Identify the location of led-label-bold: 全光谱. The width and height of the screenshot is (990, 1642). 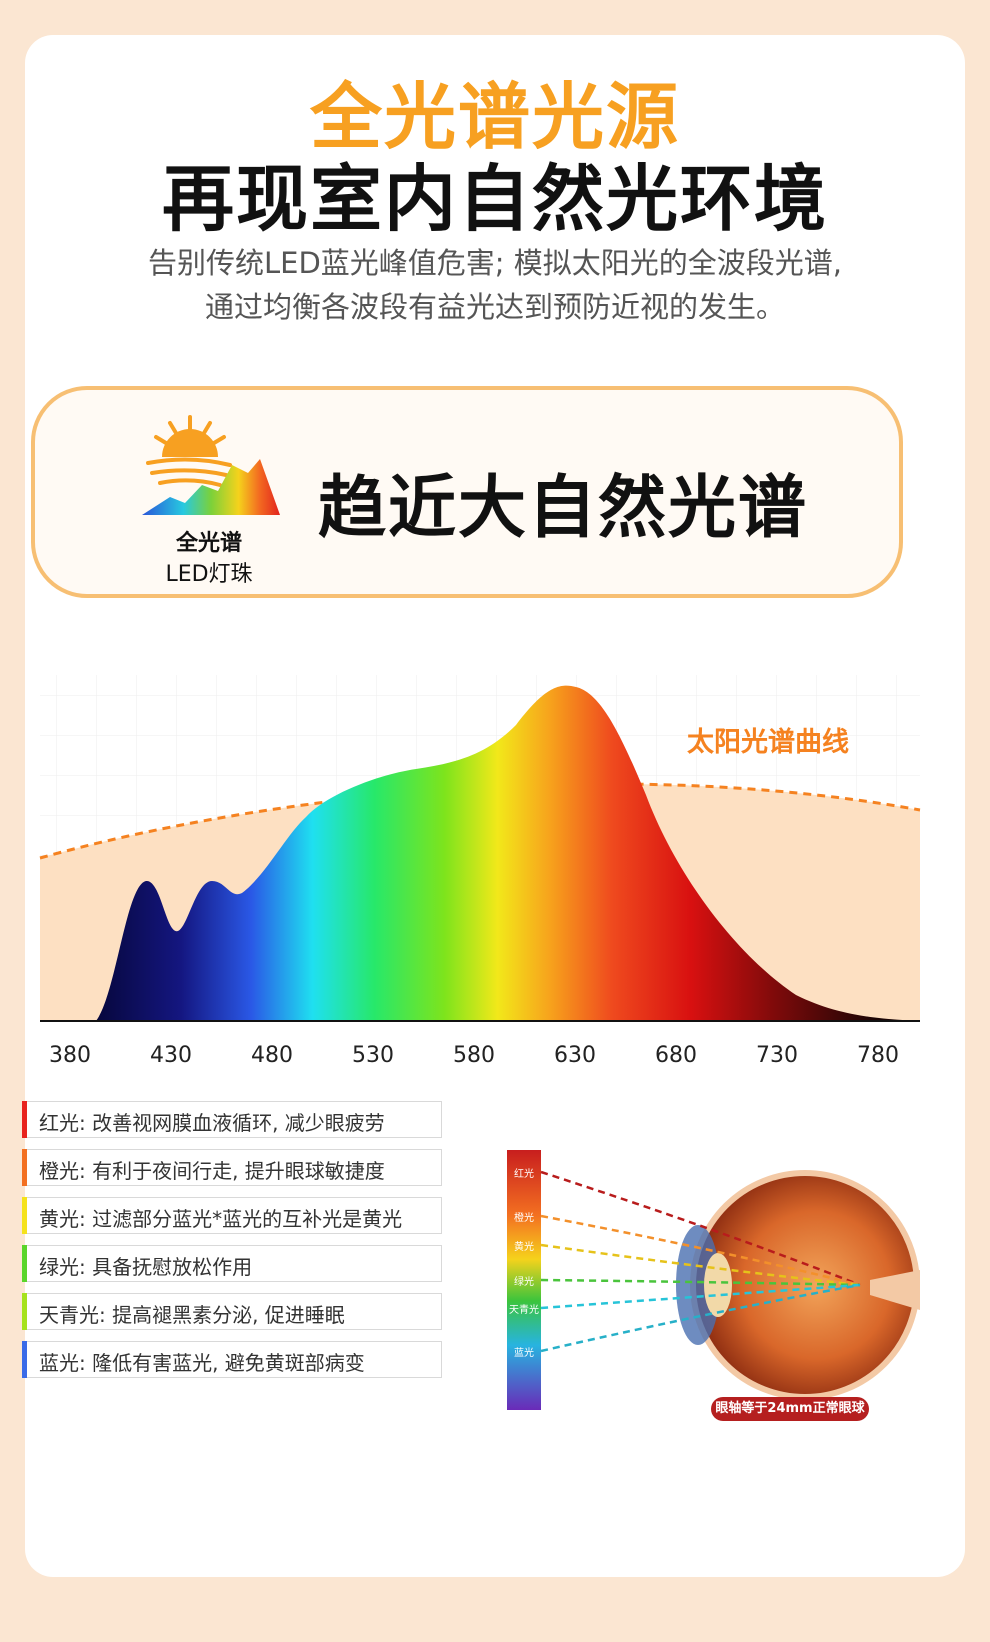
(208, 543).